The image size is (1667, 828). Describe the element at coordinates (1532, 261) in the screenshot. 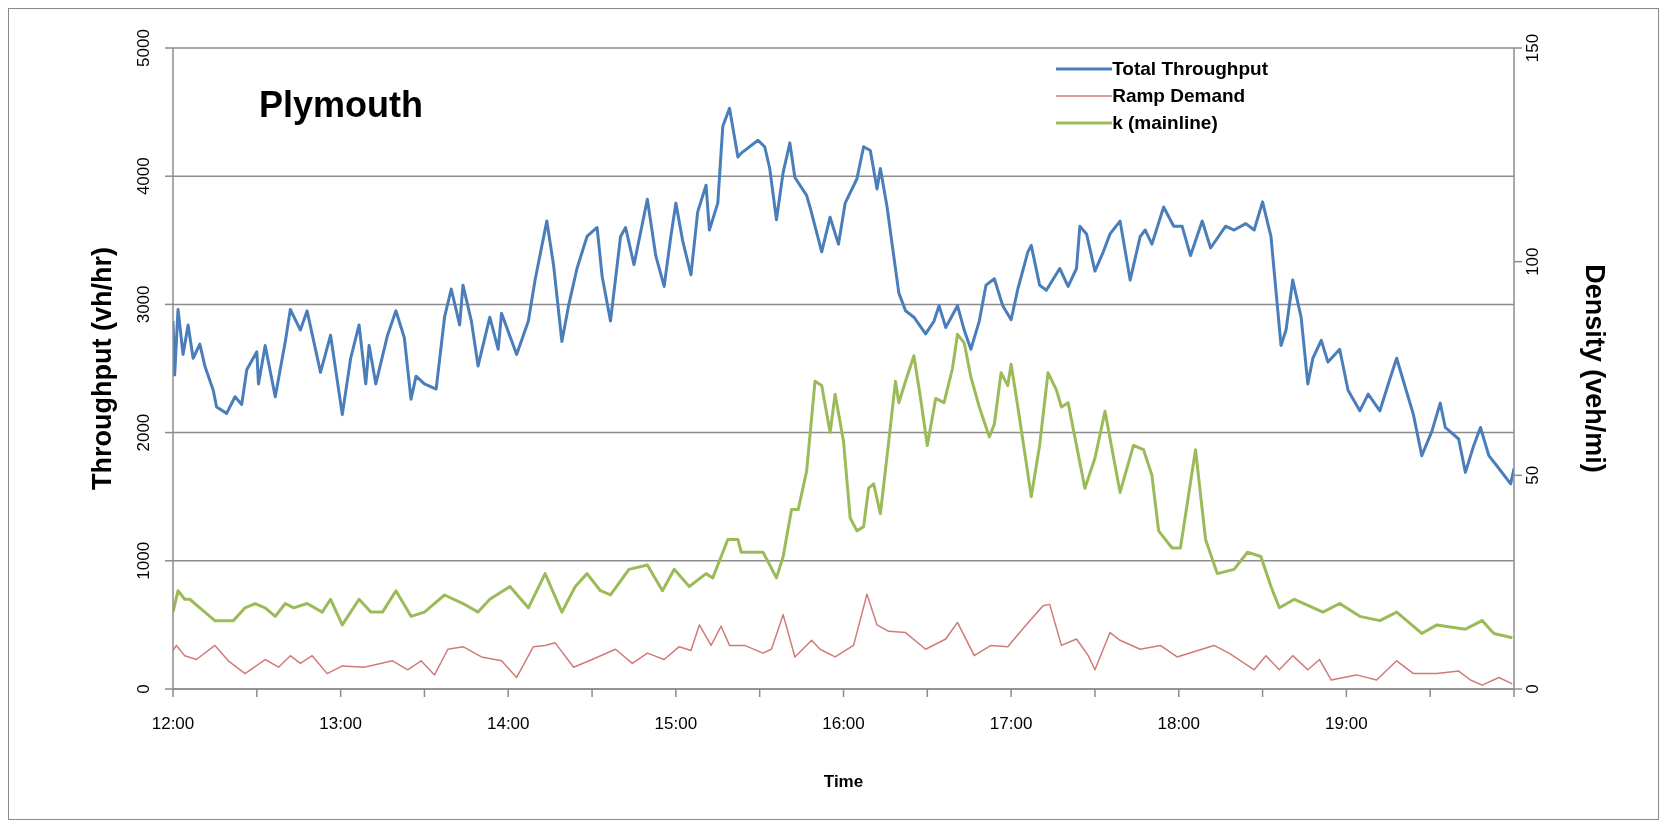

I see `y2-tick-label: 100` at that location.